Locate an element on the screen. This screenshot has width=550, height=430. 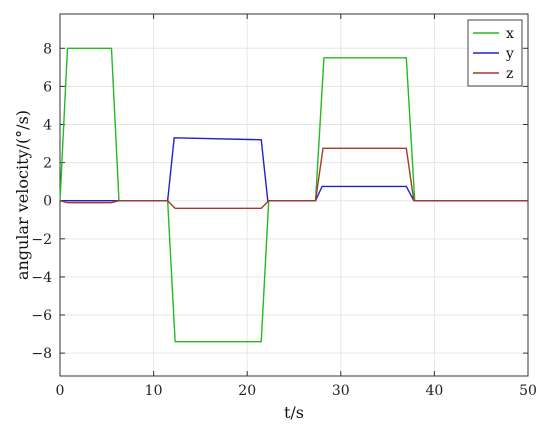
y-tick-label: −6 is located at coordinates (41, 316).